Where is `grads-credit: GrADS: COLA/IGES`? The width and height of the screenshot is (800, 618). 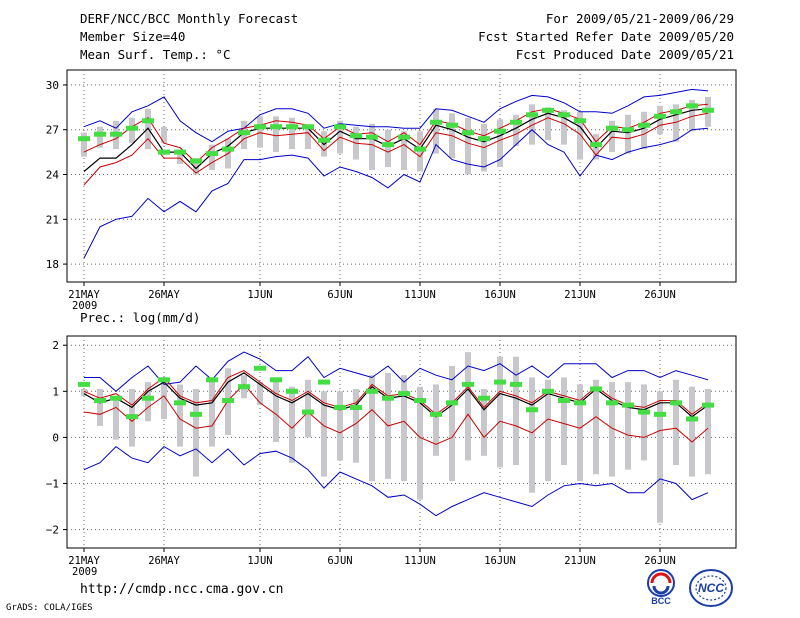 grads-credit: GrADS: COLA/IGES is located at coordinates (49, 608).